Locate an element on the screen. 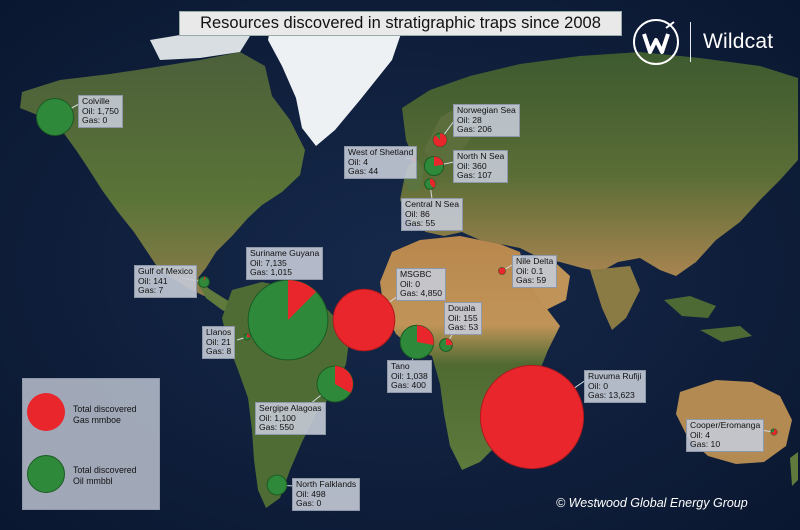 This screenshot has width=800, height=530. oil-circle-north-falklands is located at coordinates (277, 485).